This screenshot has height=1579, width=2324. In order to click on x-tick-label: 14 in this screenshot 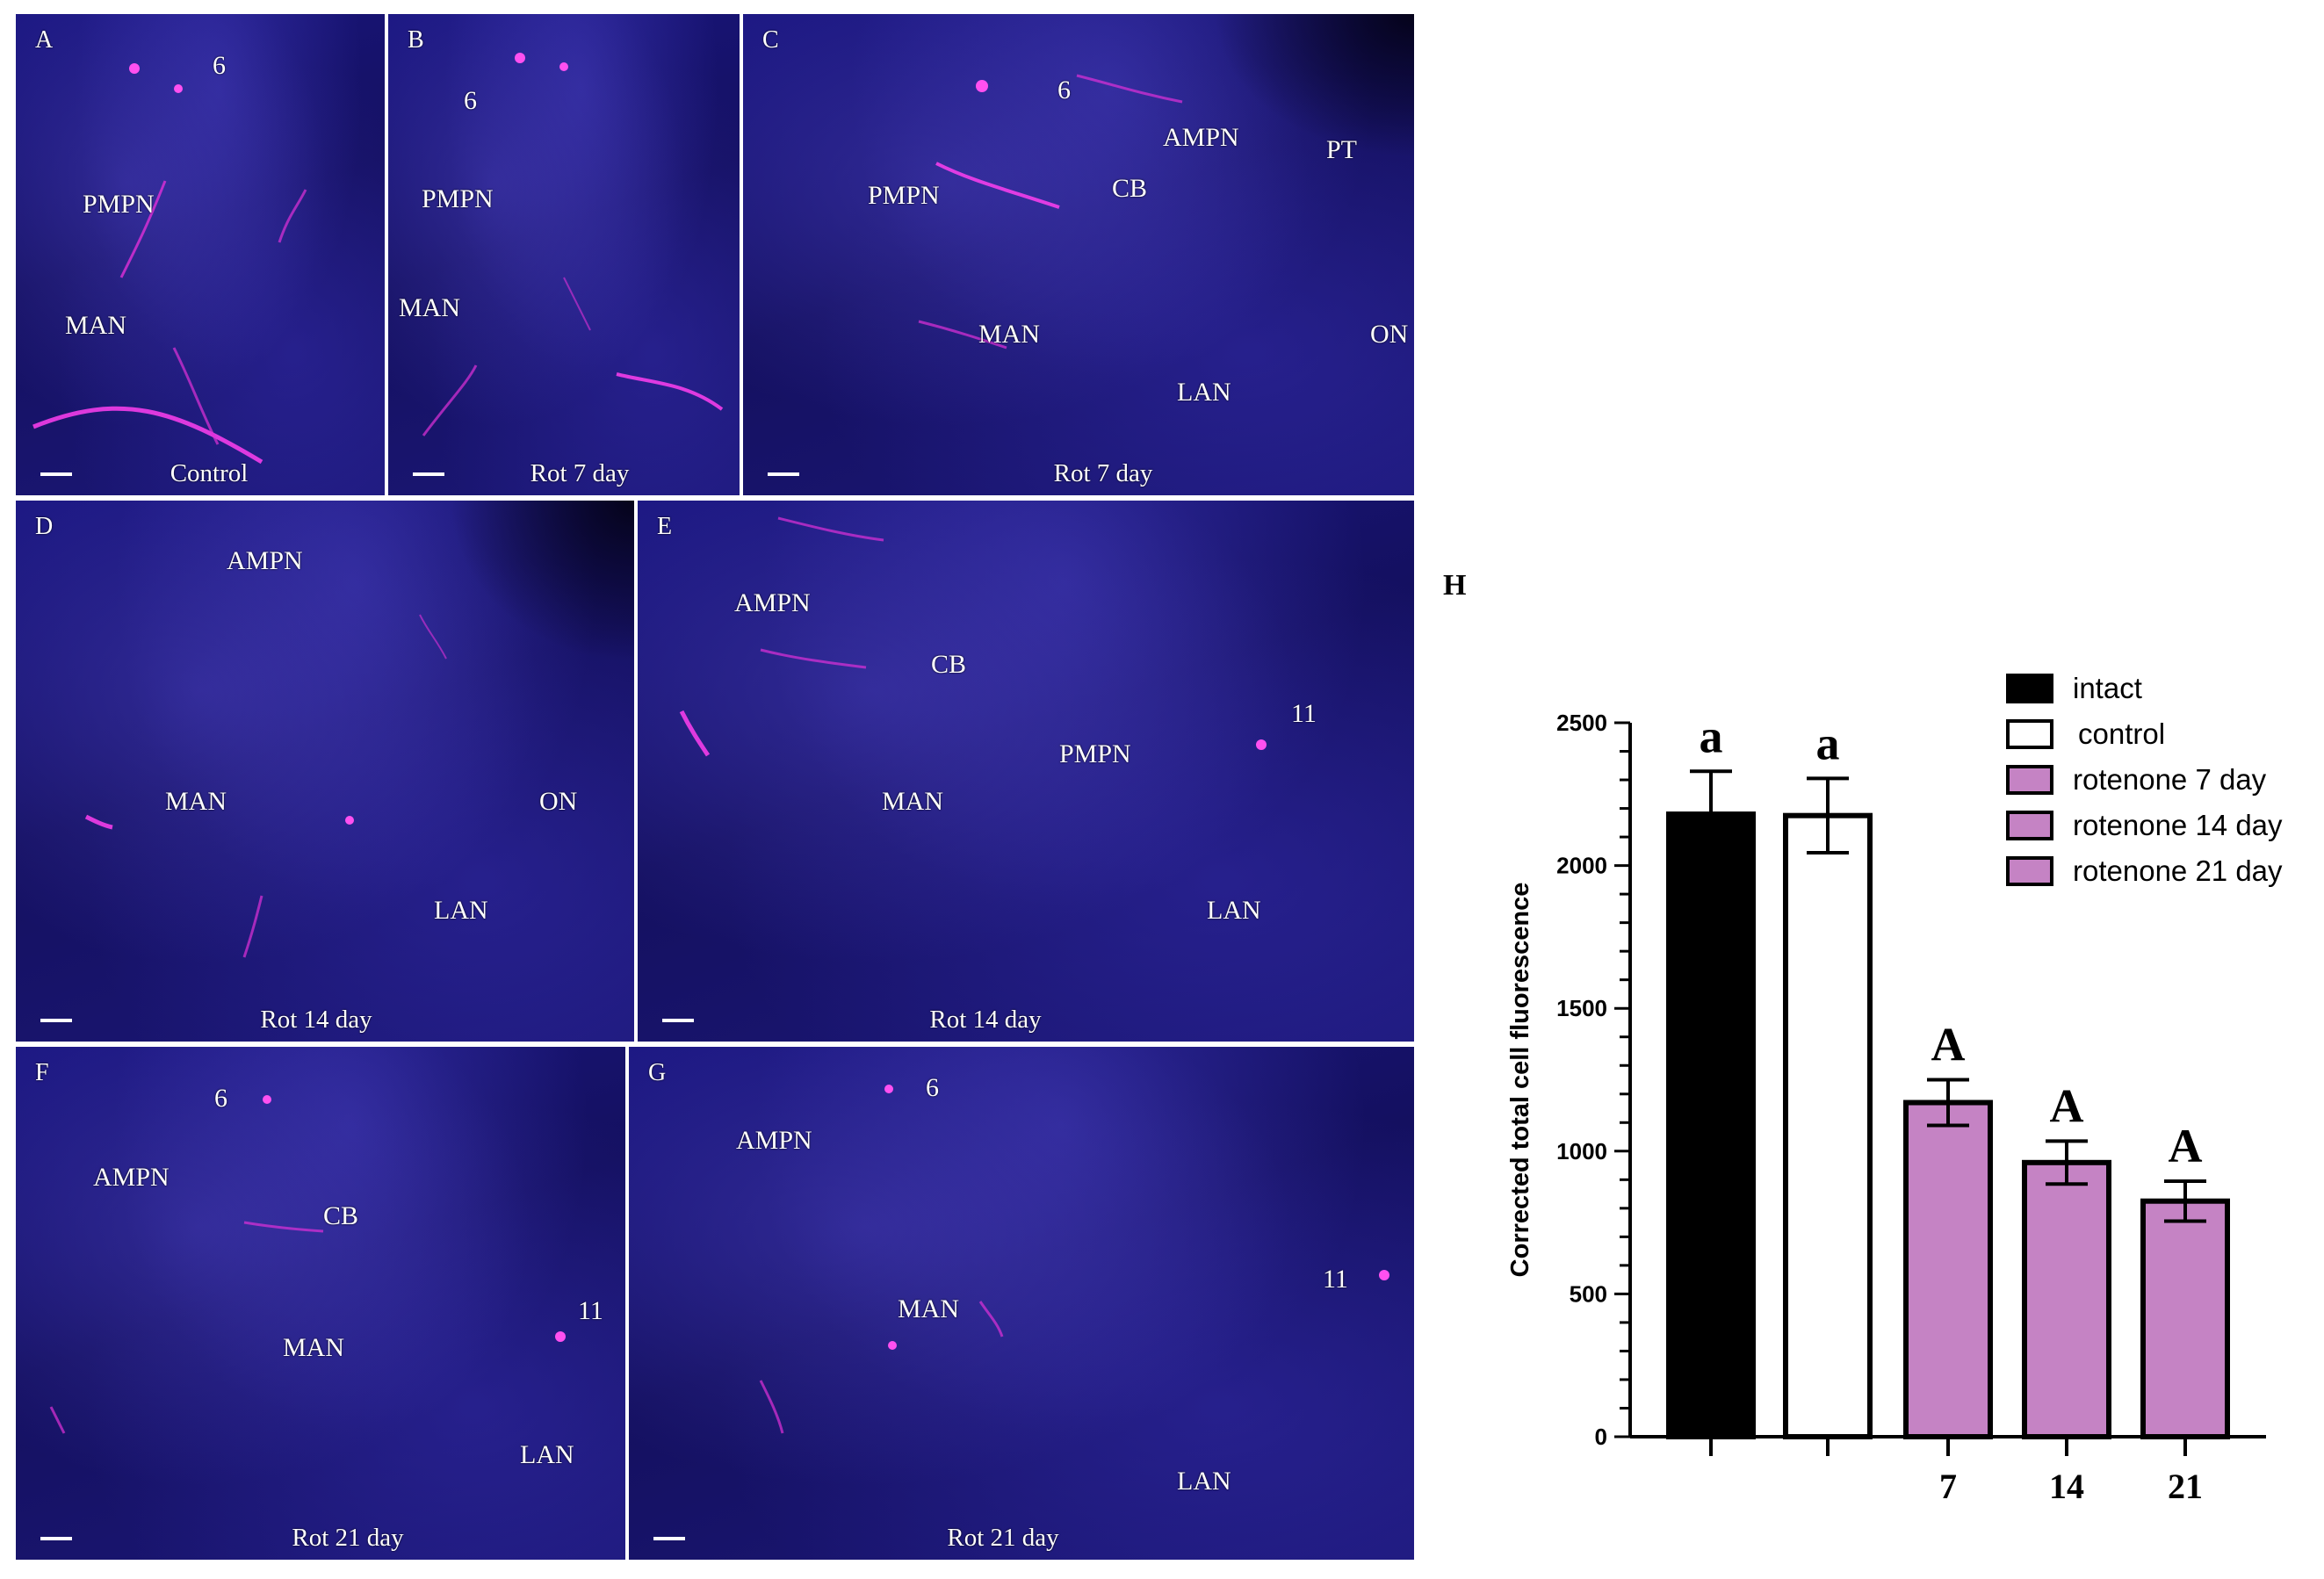, I will do `click(2066, 1486)`.